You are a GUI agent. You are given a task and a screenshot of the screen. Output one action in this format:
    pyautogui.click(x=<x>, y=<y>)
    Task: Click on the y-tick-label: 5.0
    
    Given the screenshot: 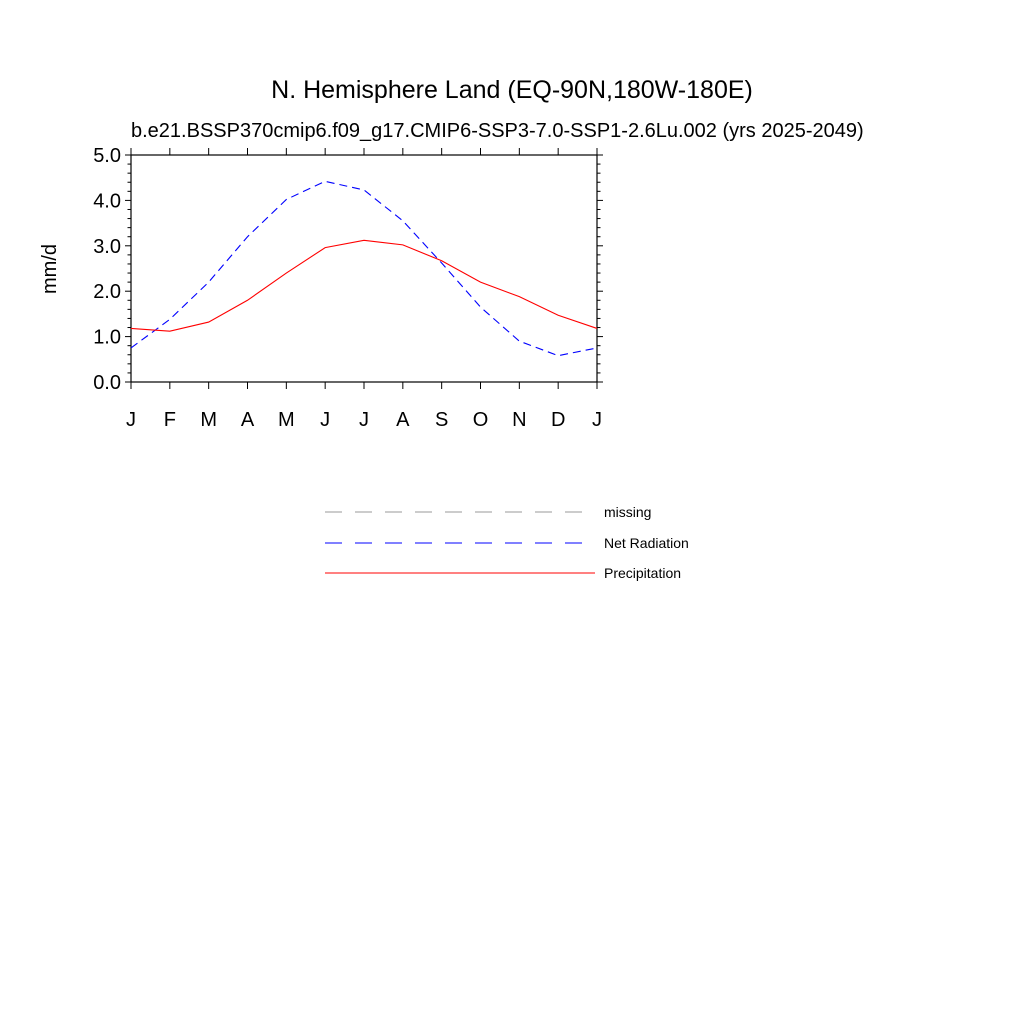 What is the action you would take?
    pyautogui.click(x=107, y=156)
    